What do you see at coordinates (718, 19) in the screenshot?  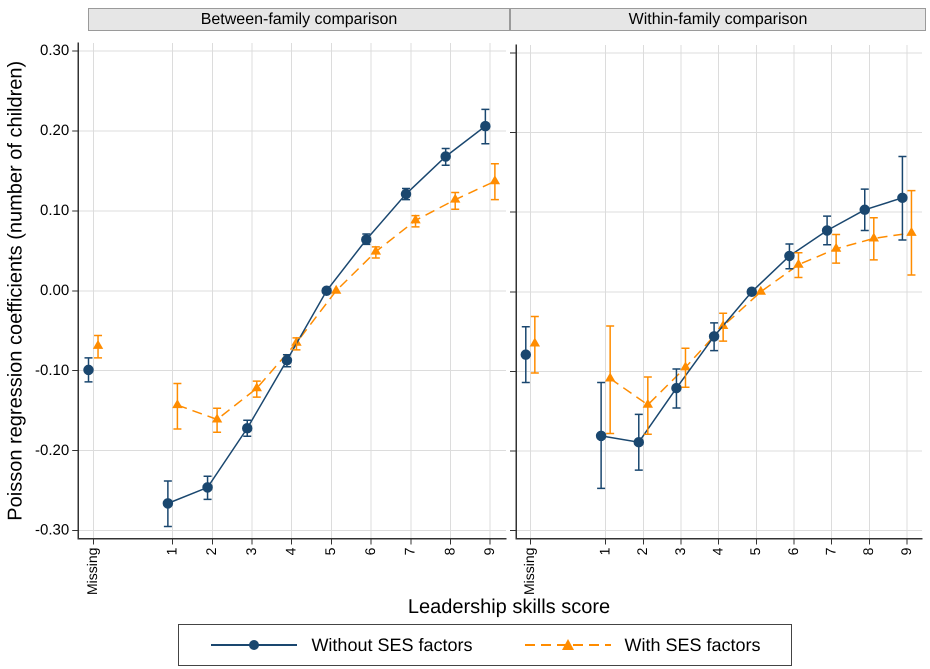 I see `chart-title: Within-family comparison` at bounding box center [718, 19].